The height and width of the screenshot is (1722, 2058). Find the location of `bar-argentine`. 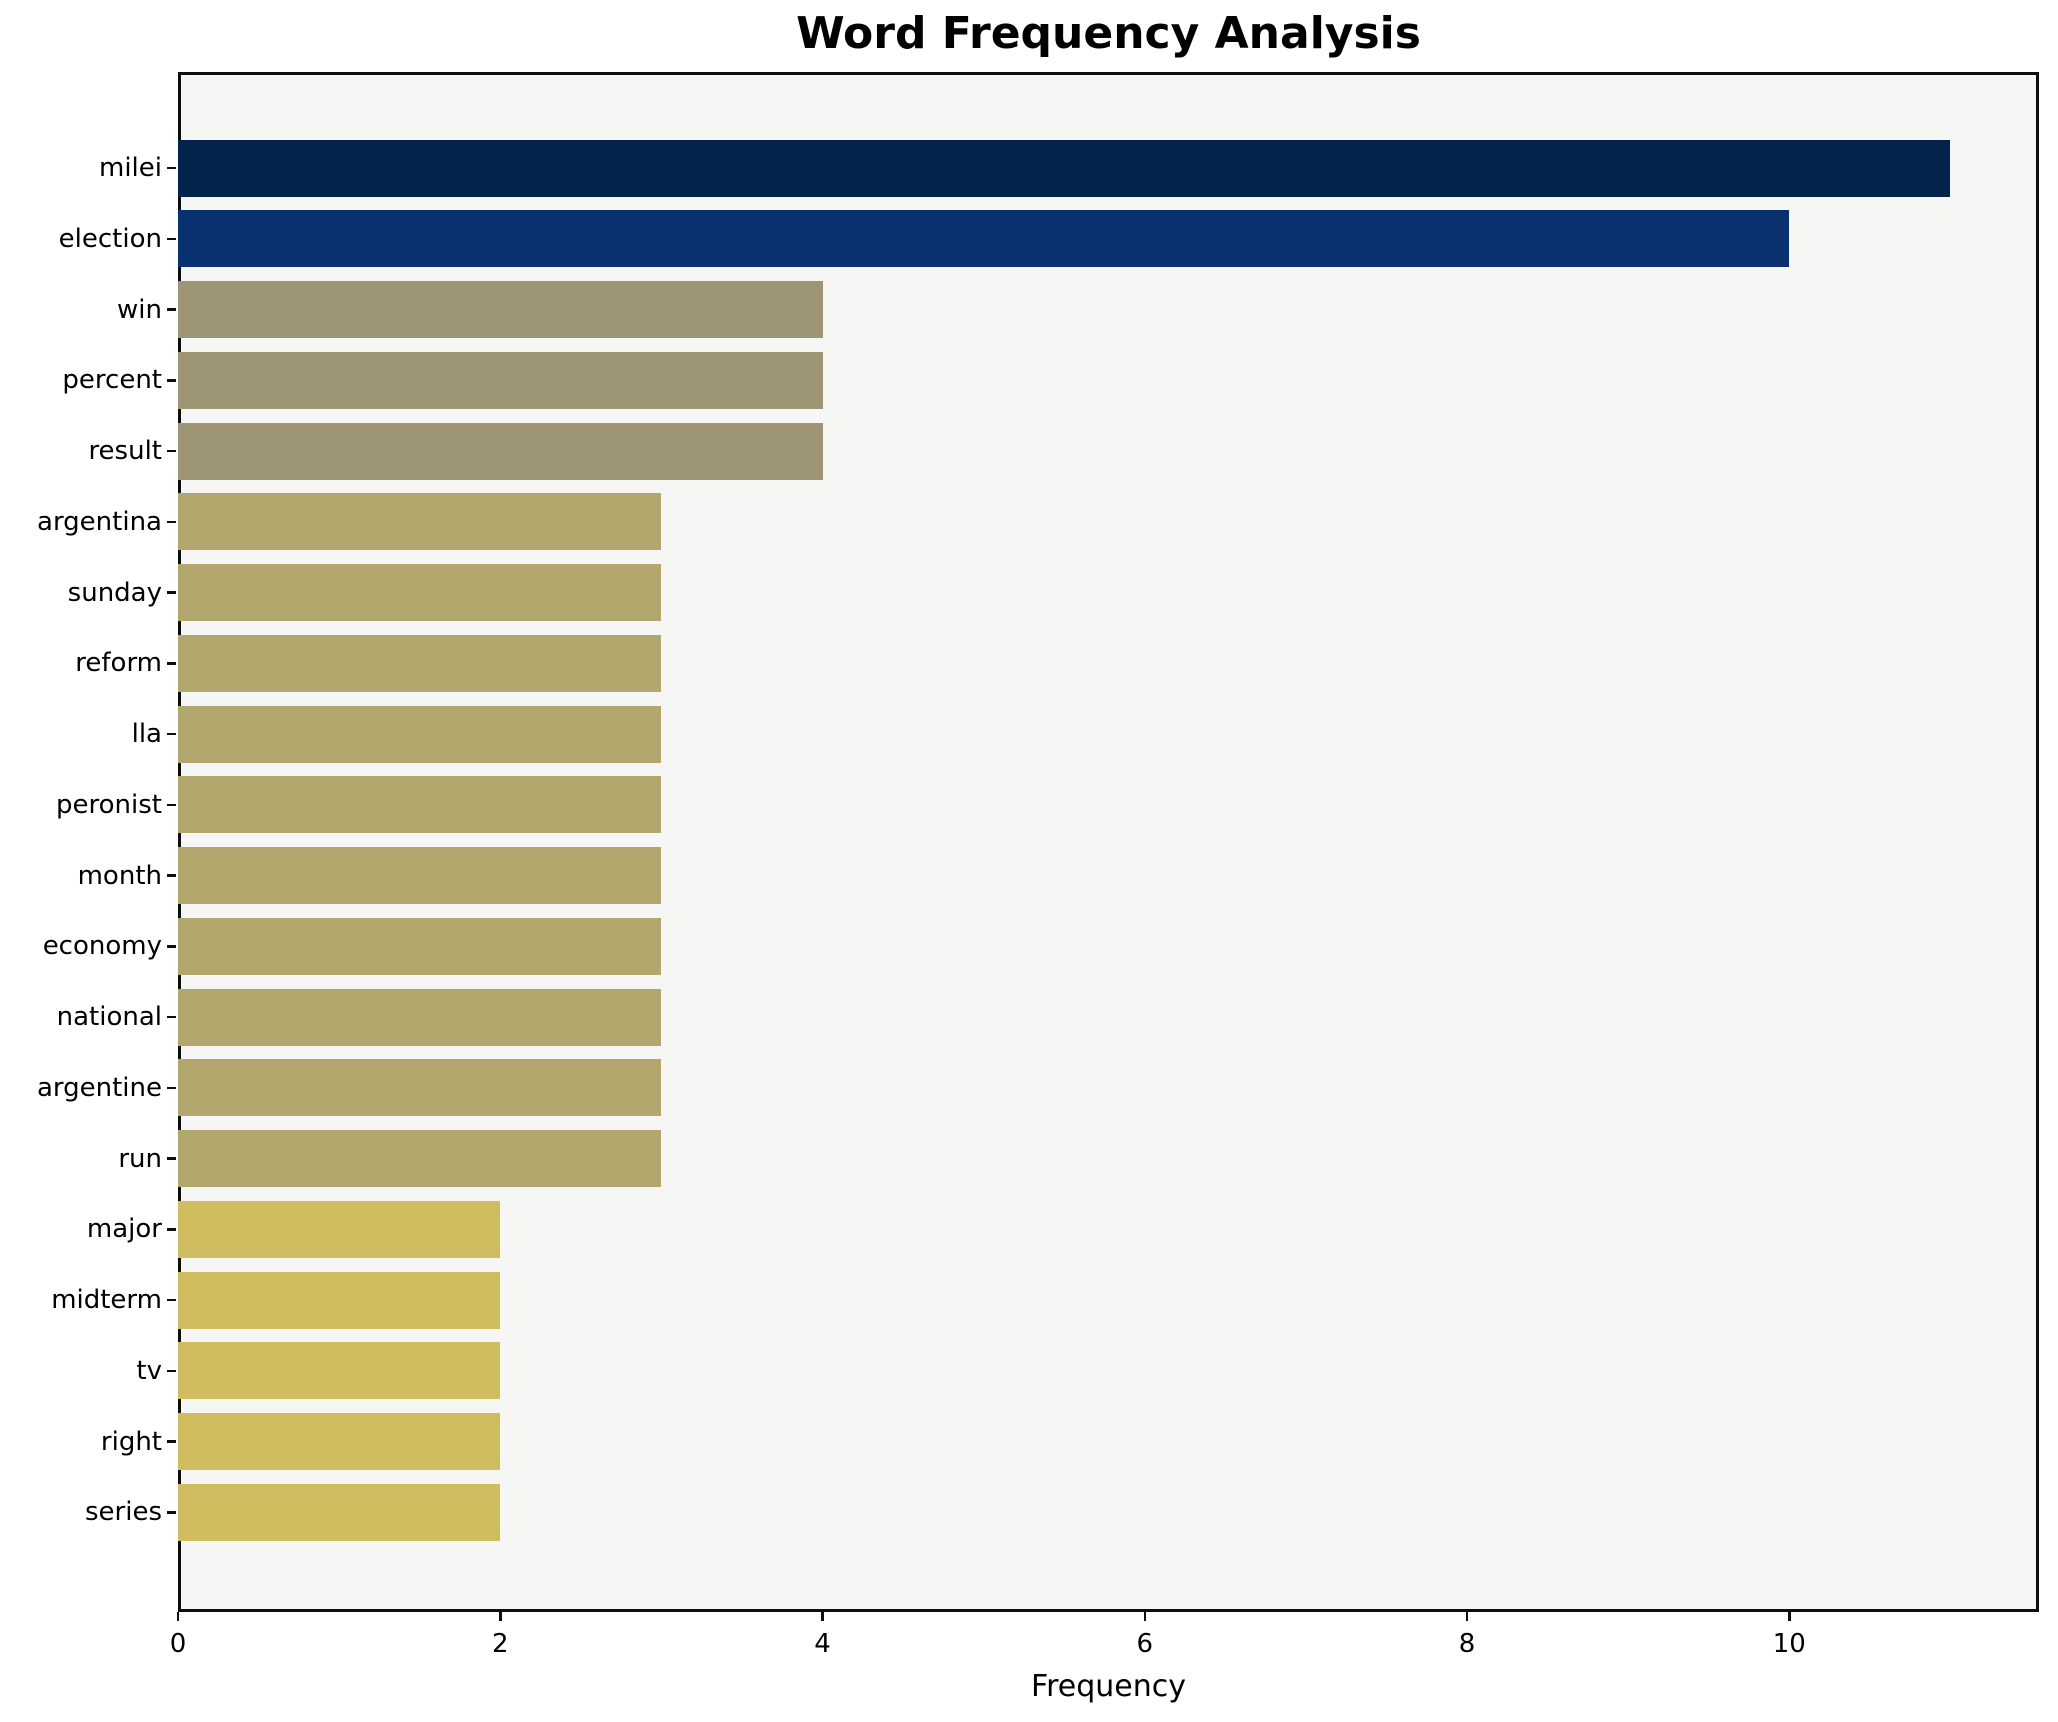

bar-argentine is located at coordinates (420, 1088).